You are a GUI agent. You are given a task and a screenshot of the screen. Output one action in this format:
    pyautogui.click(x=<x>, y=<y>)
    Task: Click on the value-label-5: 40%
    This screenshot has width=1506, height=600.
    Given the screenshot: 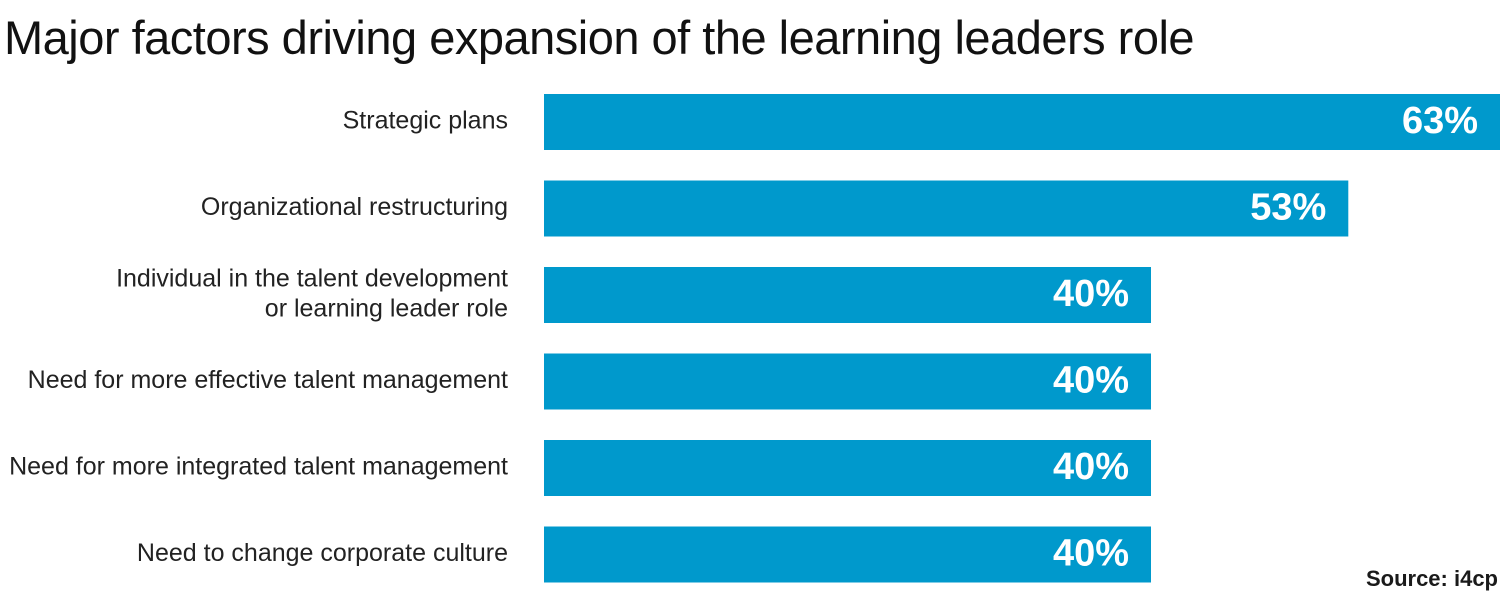 What is the action you would take?
    pyautogui.click(x=1091, y=554)
    